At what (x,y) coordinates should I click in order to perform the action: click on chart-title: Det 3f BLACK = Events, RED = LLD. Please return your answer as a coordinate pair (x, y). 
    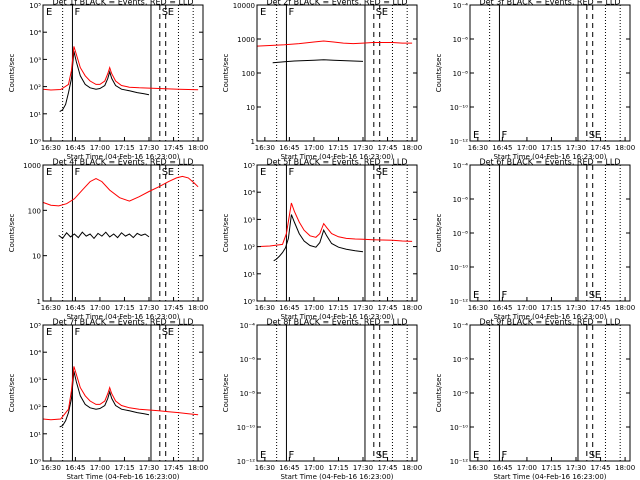
    Looking at the image, I should click on (549, 3).